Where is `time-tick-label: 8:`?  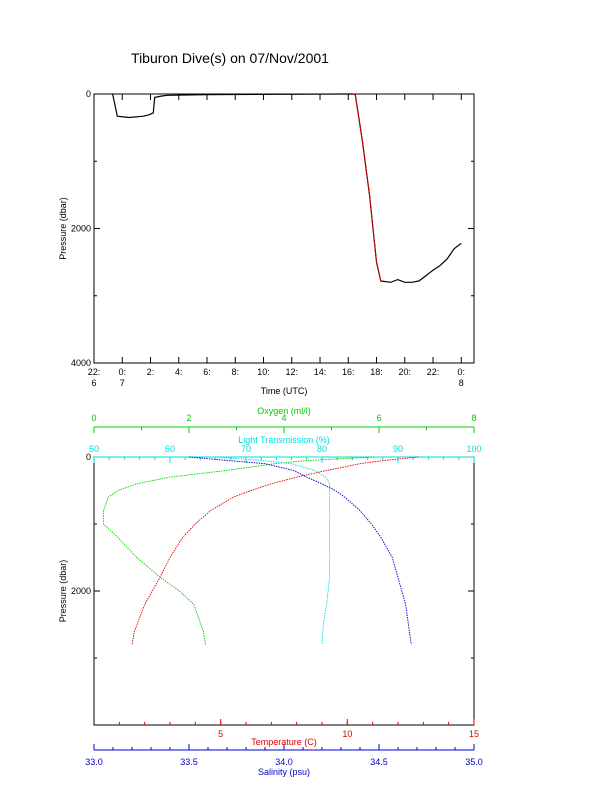
time-tick-label: 8: is located at coordinates (236, 372).